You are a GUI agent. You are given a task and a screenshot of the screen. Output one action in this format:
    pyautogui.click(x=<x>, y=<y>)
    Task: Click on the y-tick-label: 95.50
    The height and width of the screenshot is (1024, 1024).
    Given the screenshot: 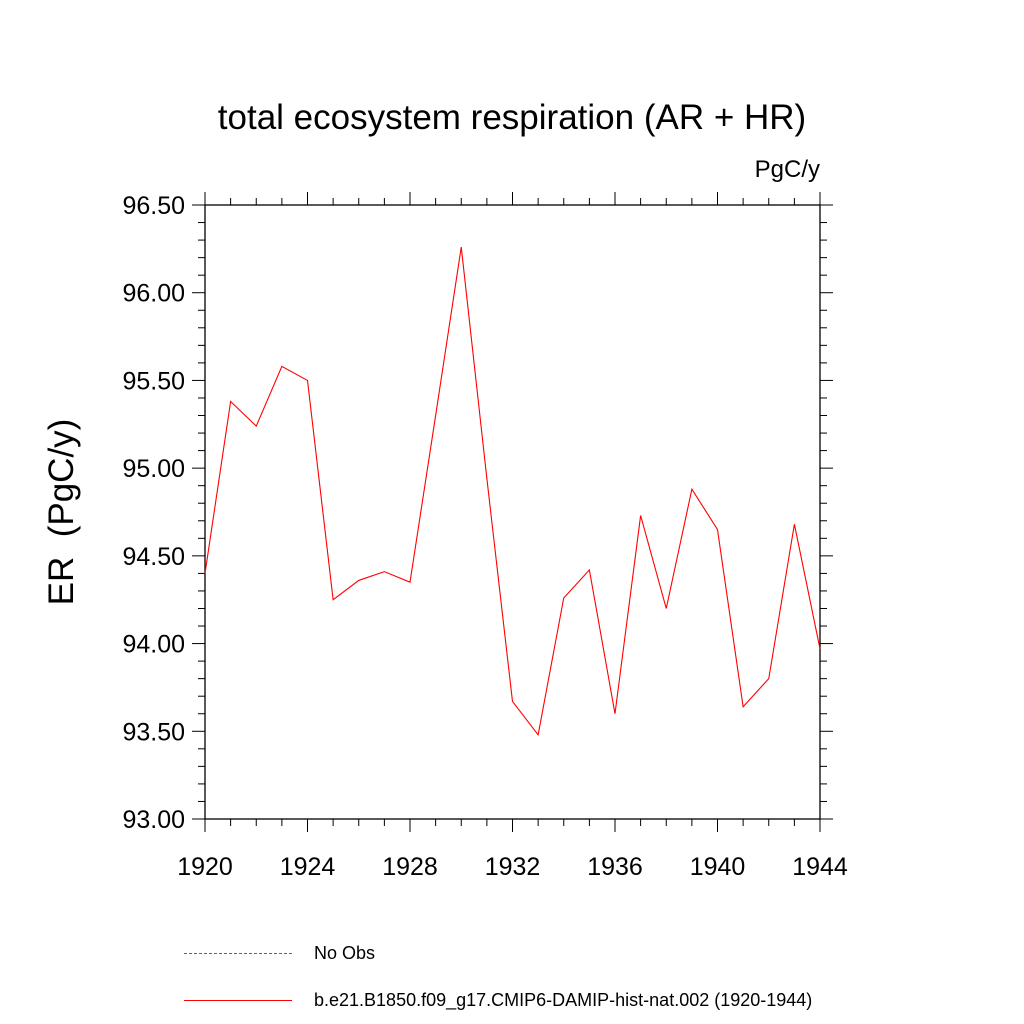 What is the action you would take?
    pyautogui.click(x=153, y=381)
    